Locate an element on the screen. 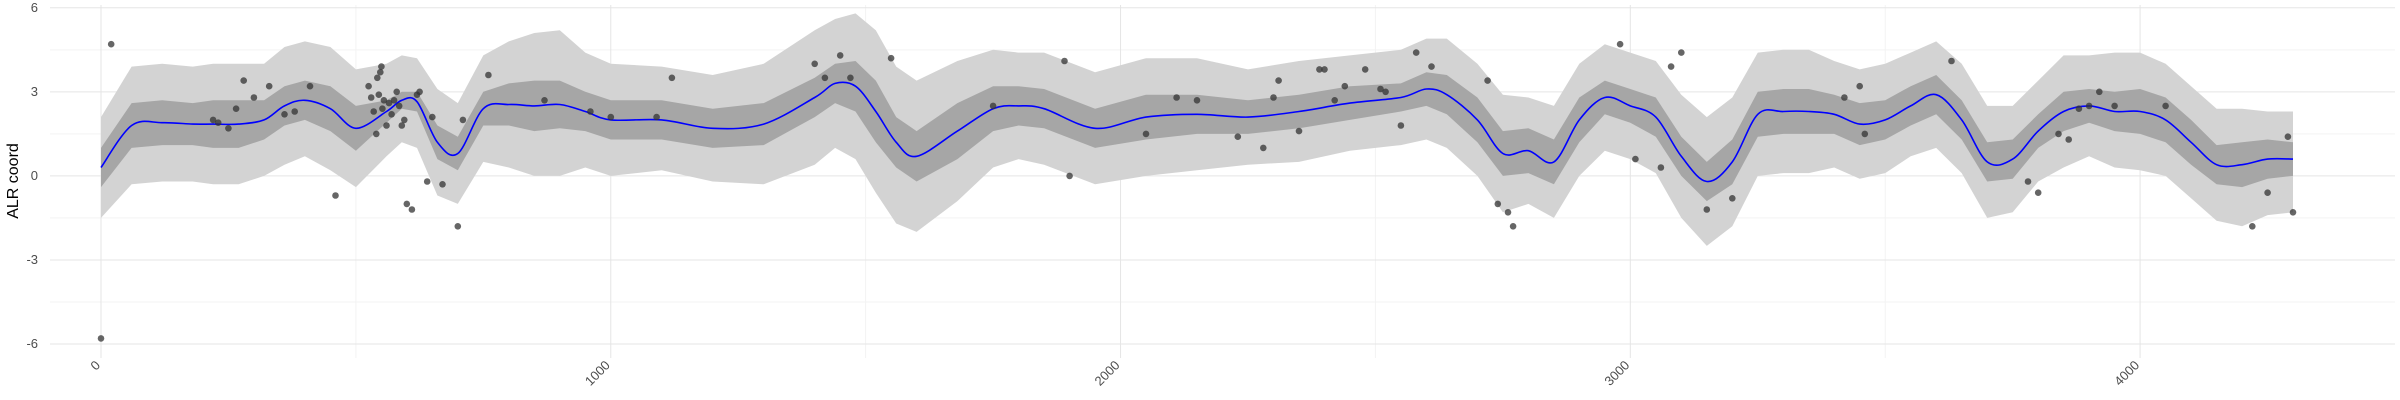  x-tick-label: 4000 is located at coordinates (2126, 373).